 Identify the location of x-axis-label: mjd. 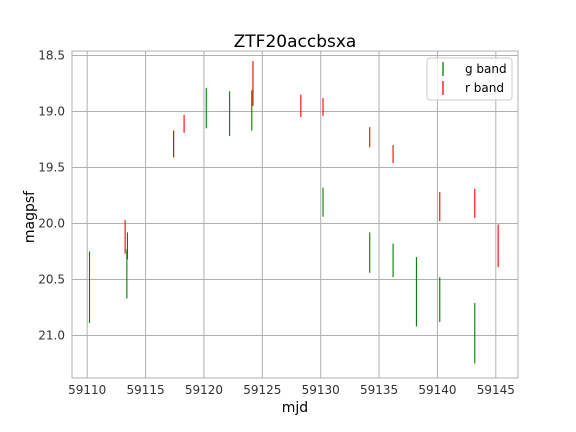
(295, 408).